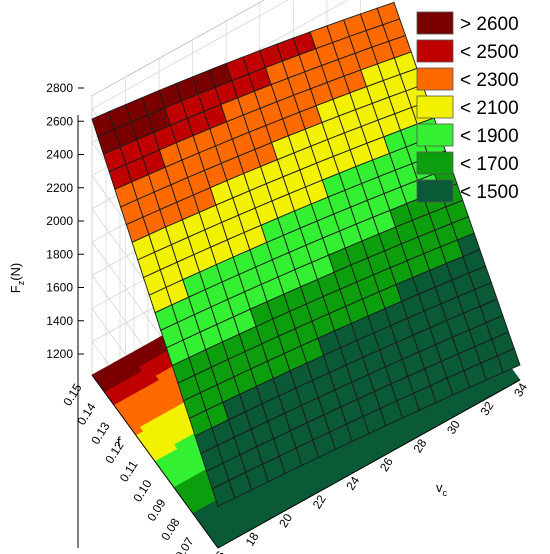 The image size is (550, 554). What do you see at coordinates (59, 121) in the screenshot?
I see `z-tick-label: 2600` at bounding box center [59, 121].